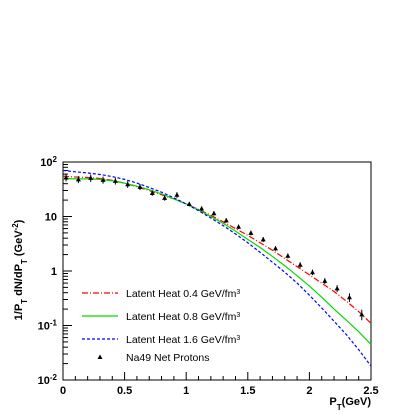 This screenshot has height=415, width=415. I want to click on x-tick-label: 0, so click(63, 391).